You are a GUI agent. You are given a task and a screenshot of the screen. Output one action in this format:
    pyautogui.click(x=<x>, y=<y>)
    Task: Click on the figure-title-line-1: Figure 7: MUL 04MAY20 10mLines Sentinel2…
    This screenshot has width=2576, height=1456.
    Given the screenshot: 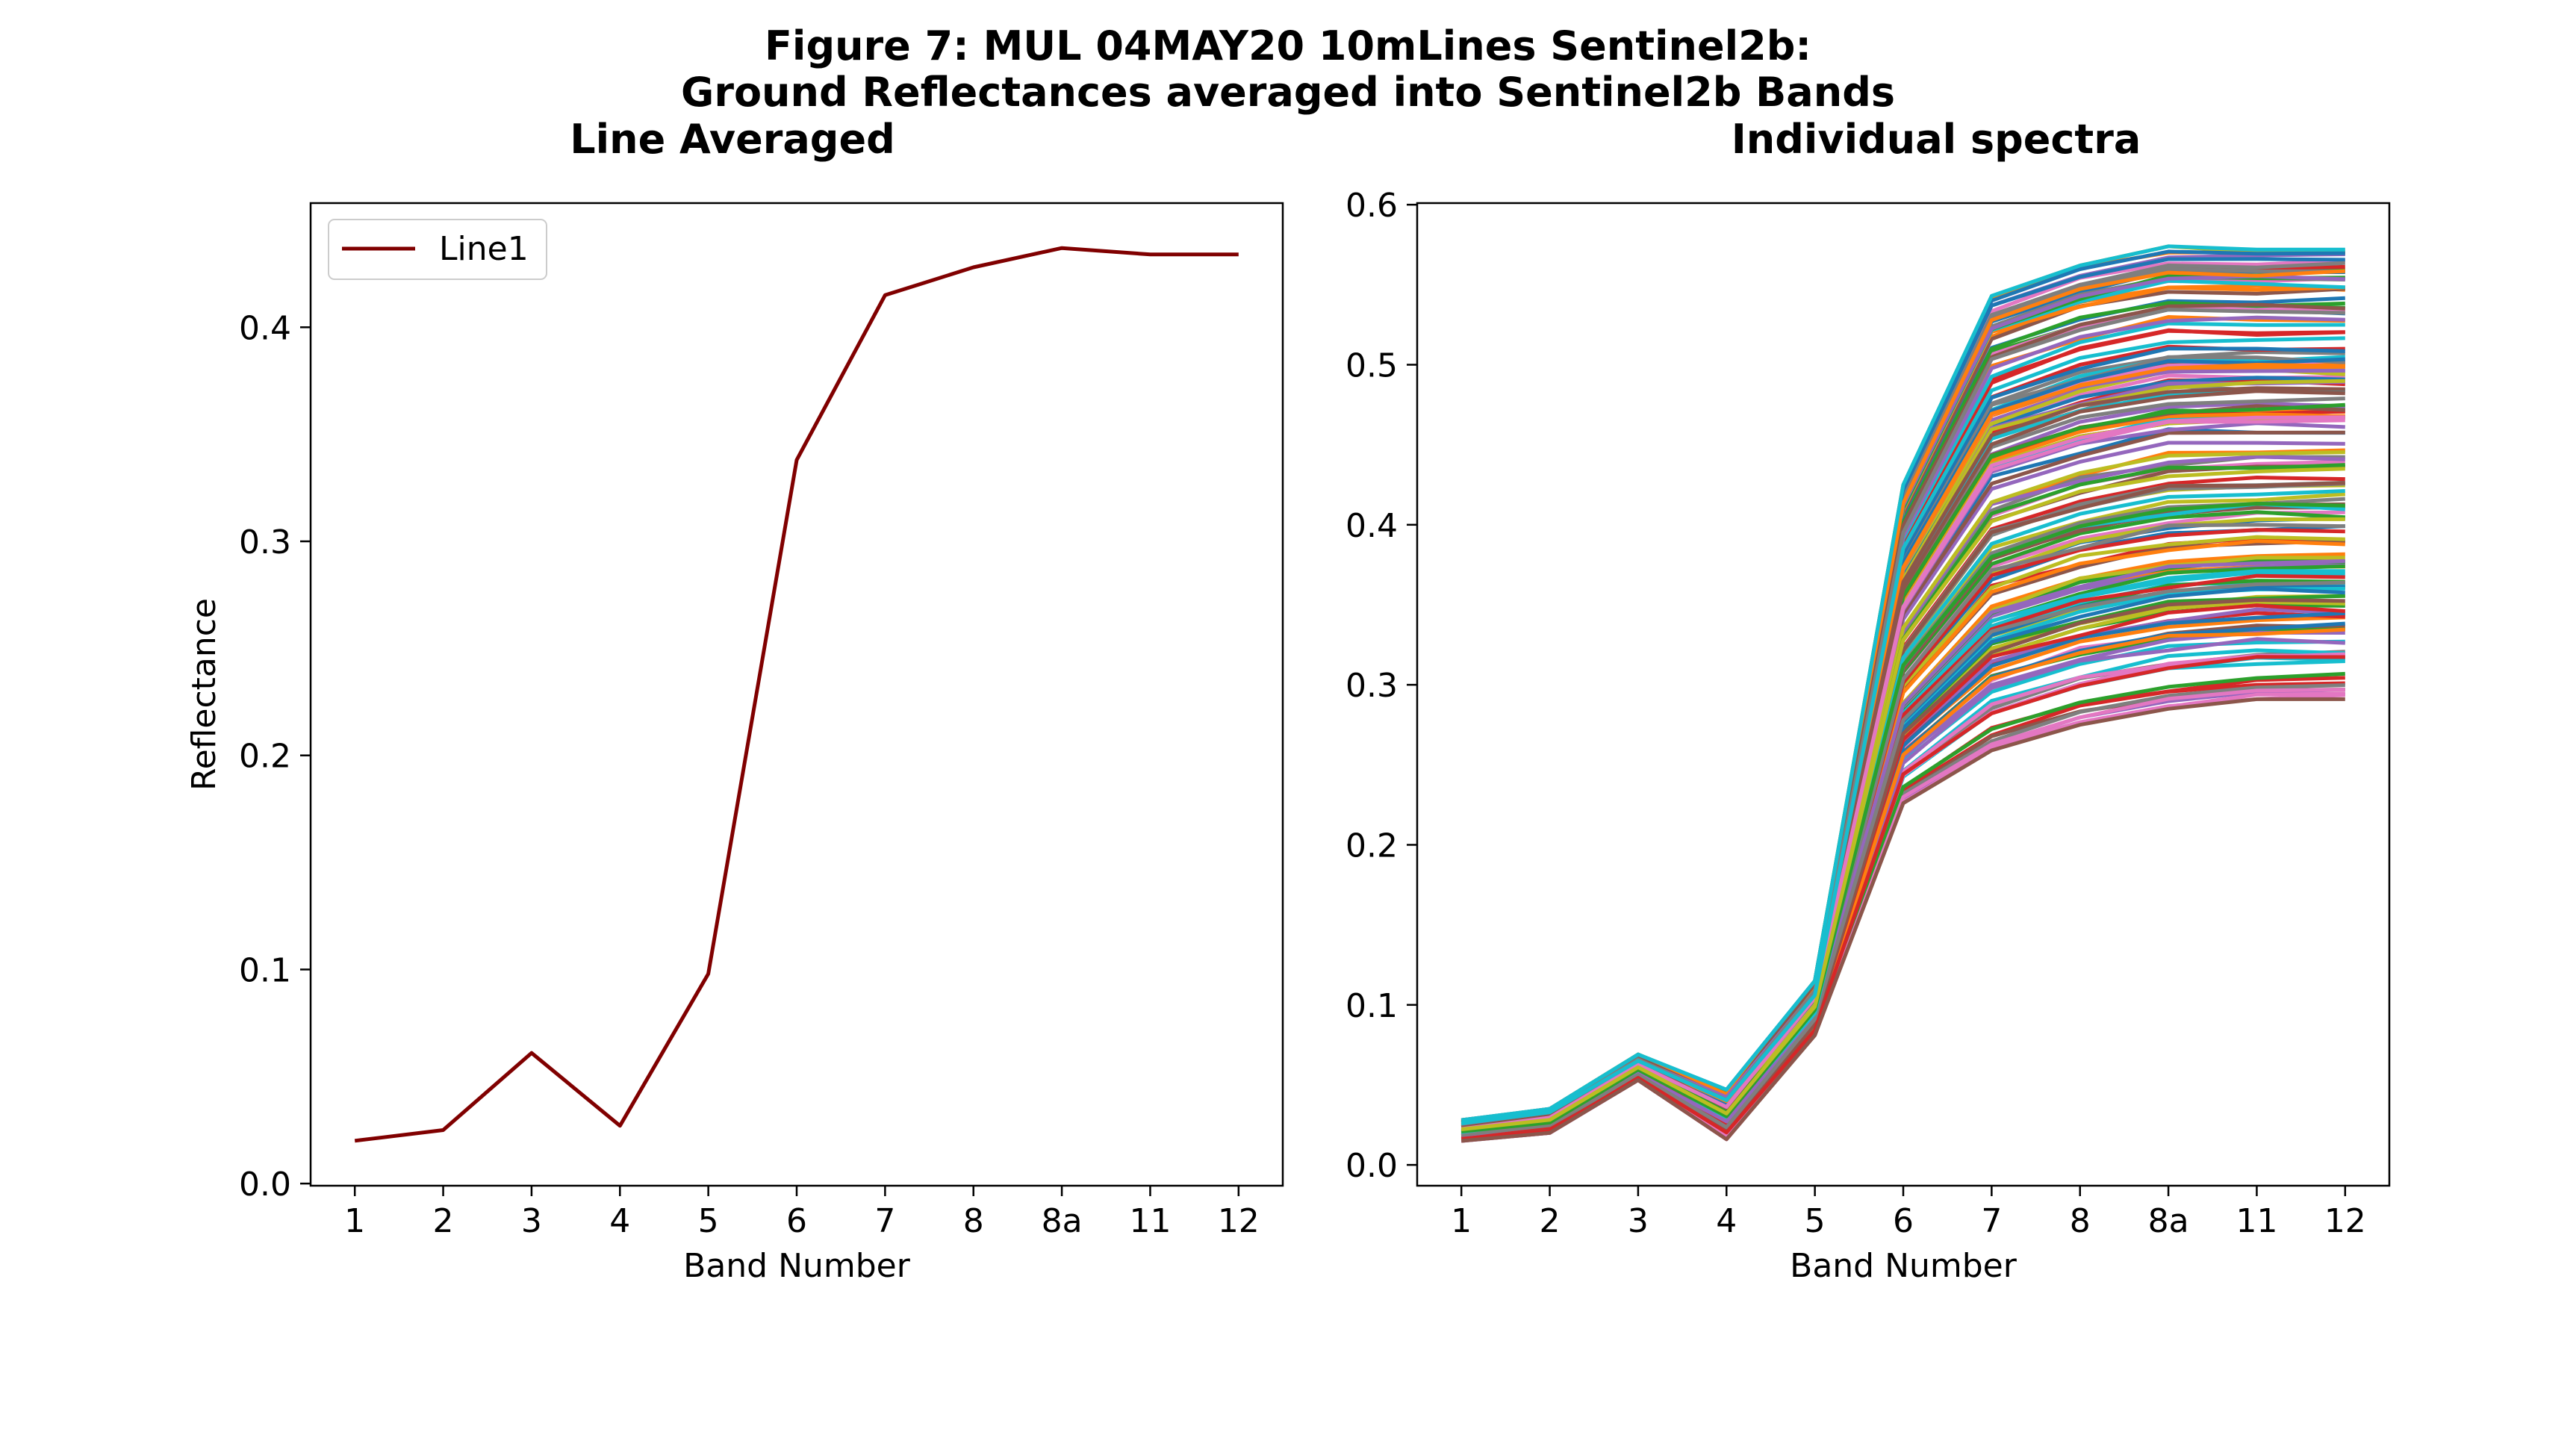 What is the action you would take?
    pyautogui.click(x=1288, y=45)
    